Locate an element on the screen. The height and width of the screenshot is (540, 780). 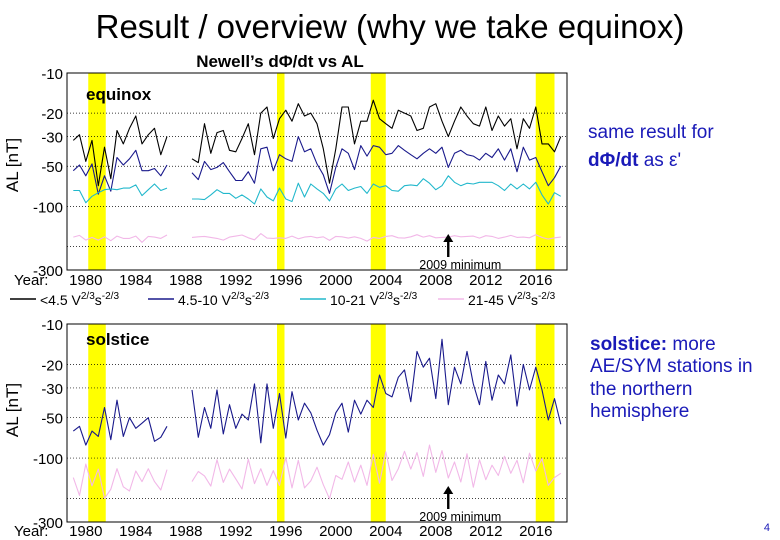
legend-label: <4.5 V2/3s-2/3 is located at coordinates (79, 299).